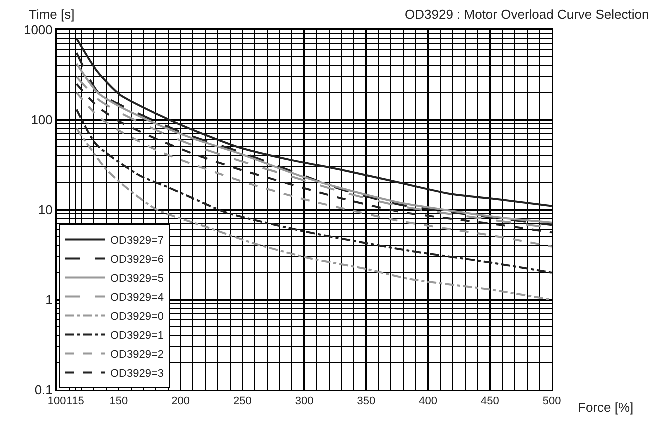  What do you see at coordinates (137, 374) in the screenshot?
I see `legend-label: OD3929=3` at bounding box center [137, 374].